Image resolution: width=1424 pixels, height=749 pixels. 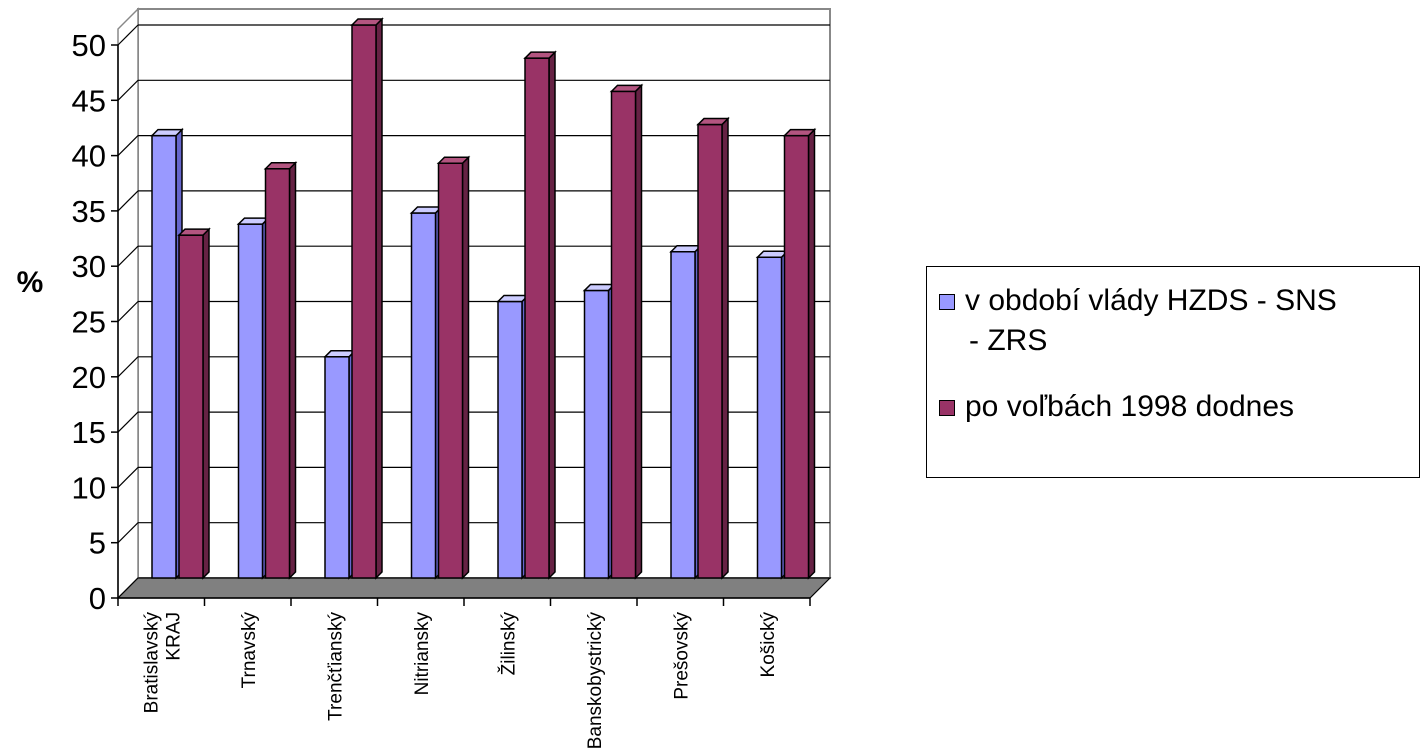 What do you see at coordinates (1151, 300) in the screenshot?
I see `legend-label-series-1-line-1: v období vlády HZDS - SNS` at bounding box center [1151, 300].